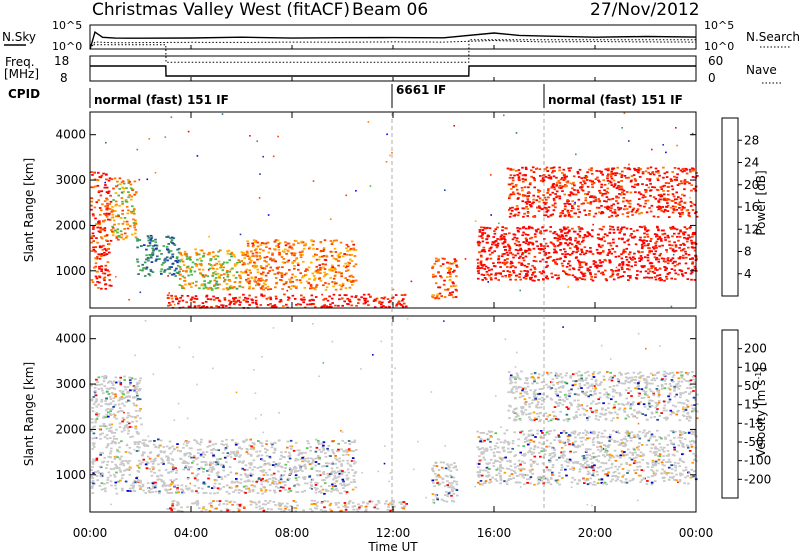 Image resolution: width=800 pixels, height=554 pixels. Describe the element at coordinates (504, 115) in the screenshot. I see `power-noise` at that location.